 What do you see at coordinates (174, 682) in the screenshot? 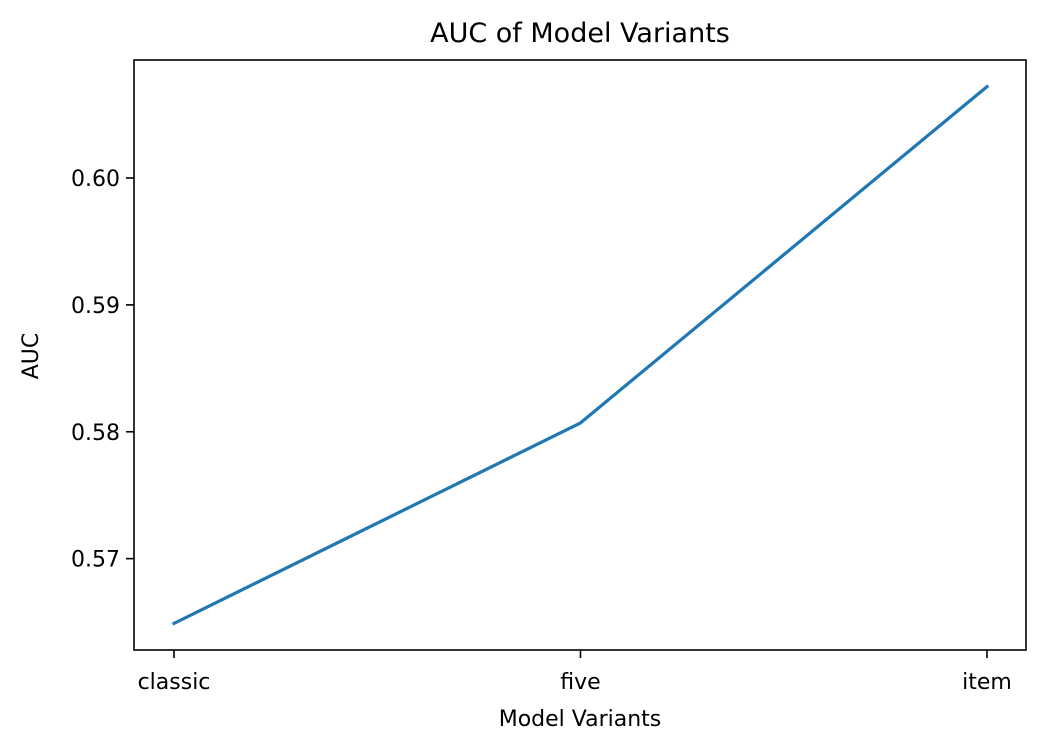
I see `x-tick-label: classic` at bounding box center [174, 682].